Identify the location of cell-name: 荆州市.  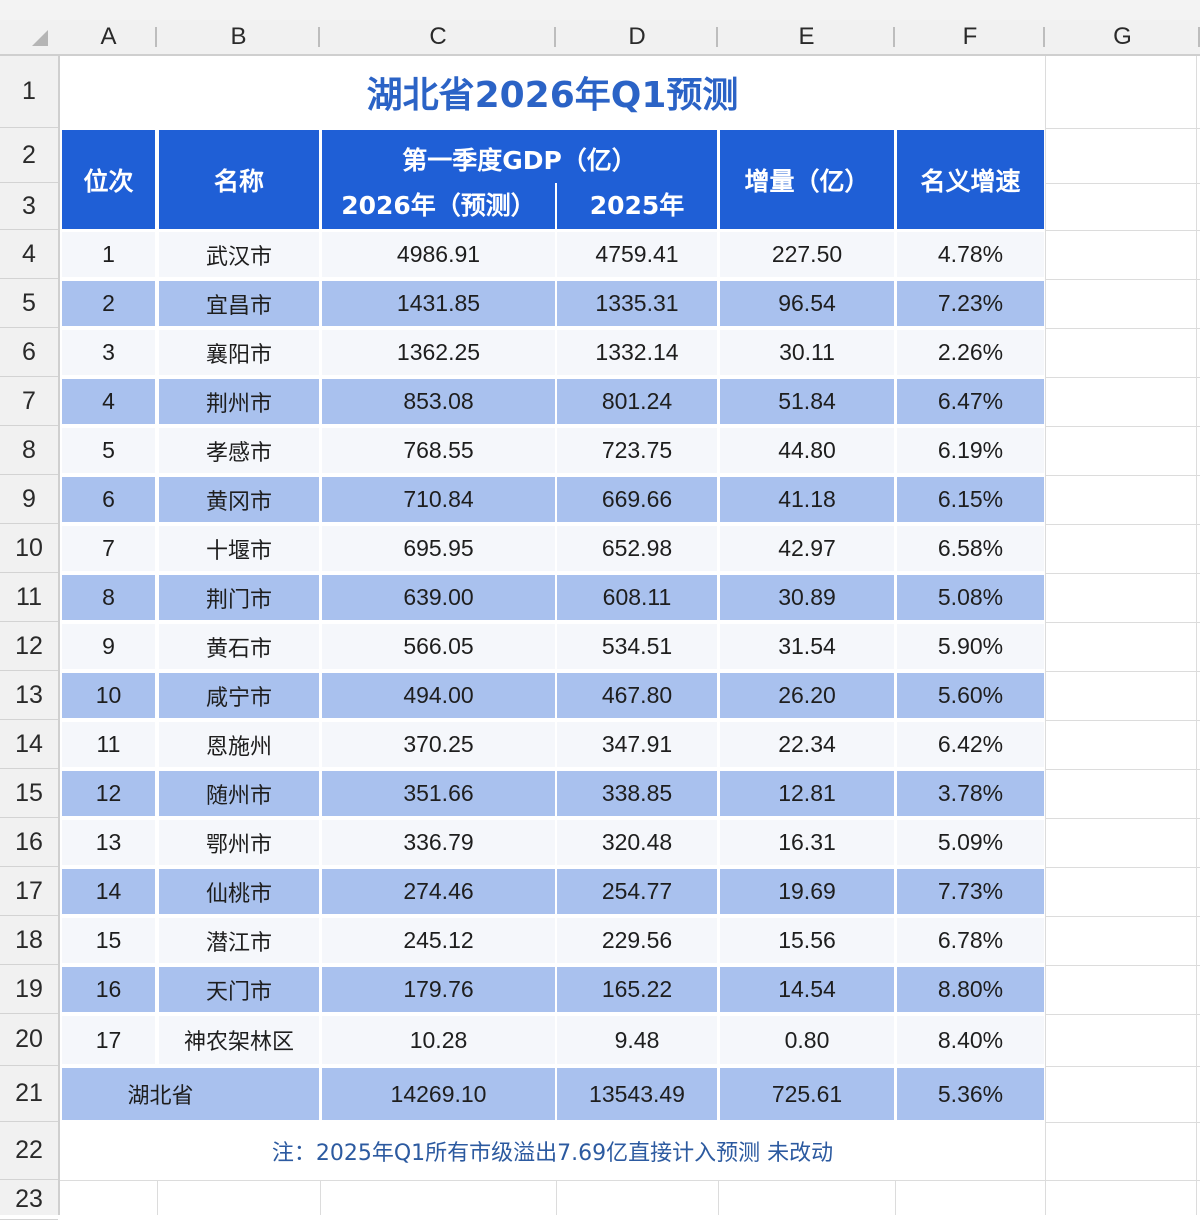
(239, 401).